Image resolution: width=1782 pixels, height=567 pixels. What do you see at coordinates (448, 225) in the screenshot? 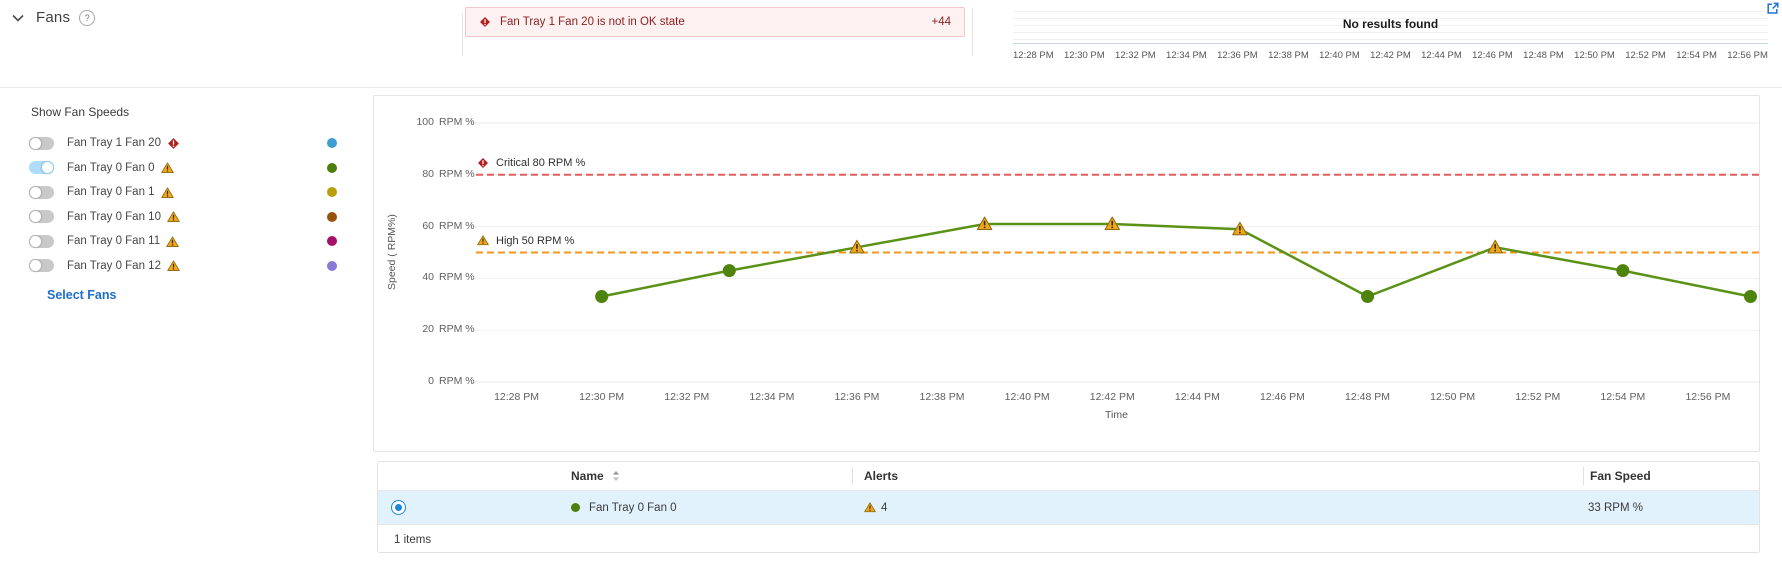
I see `y-axis-tick: 60 RPM %` at bounding box center [448, 225].